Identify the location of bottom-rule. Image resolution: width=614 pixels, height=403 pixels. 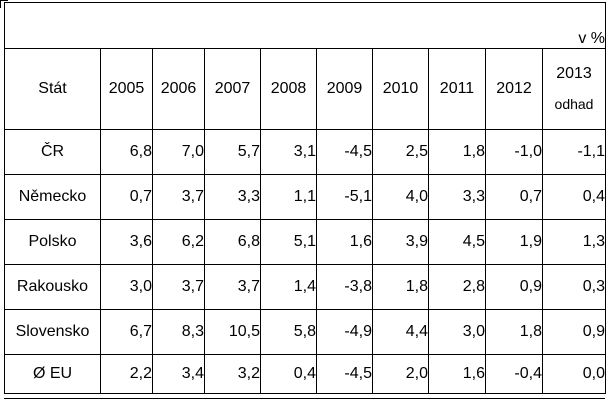
(304, 398).